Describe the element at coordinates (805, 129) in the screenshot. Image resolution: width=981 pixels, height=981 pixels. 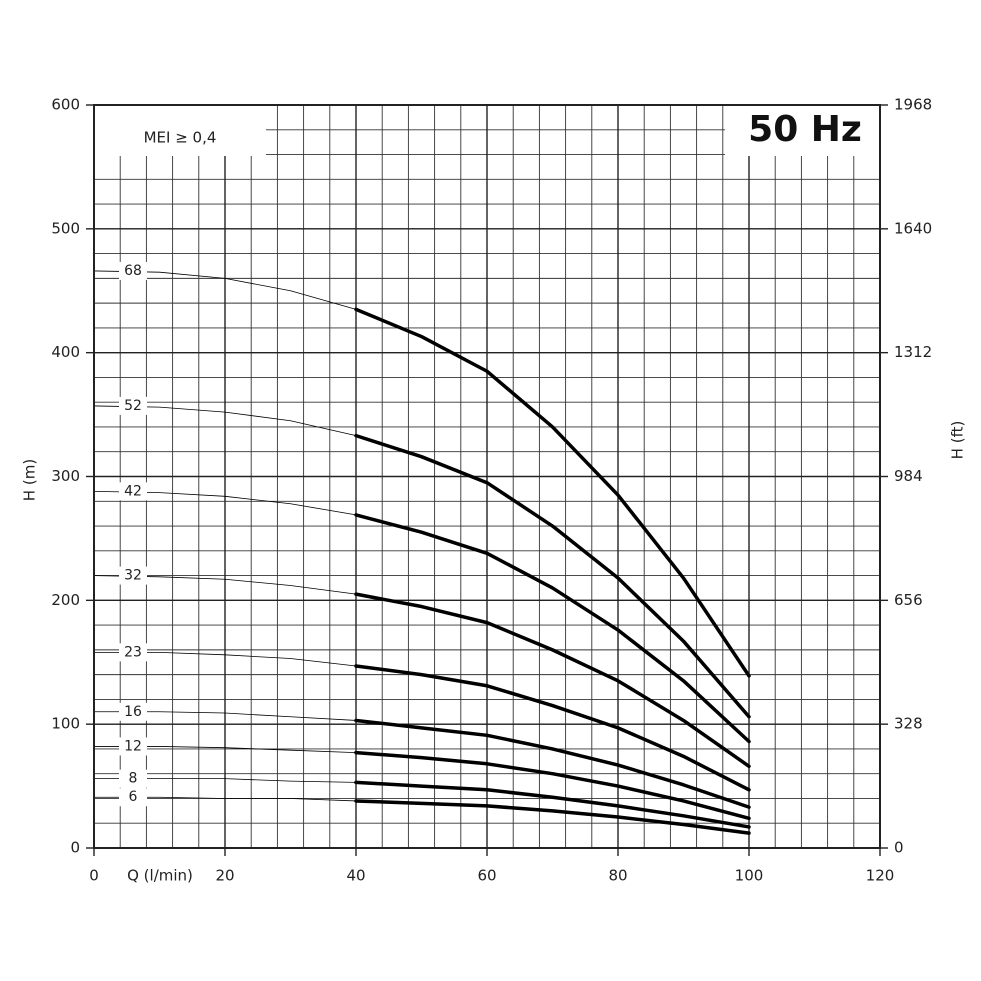
I see `annotation: 50 Hz` at that location.